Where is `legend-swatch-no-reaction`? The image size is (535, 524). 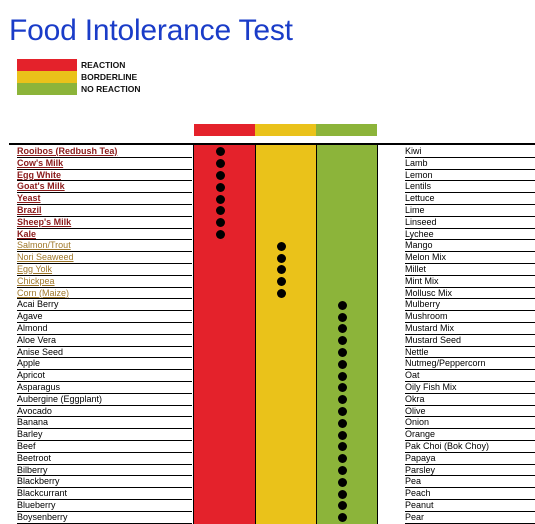
legend-swatch-no-reaction is located at coordinates (47, 89).